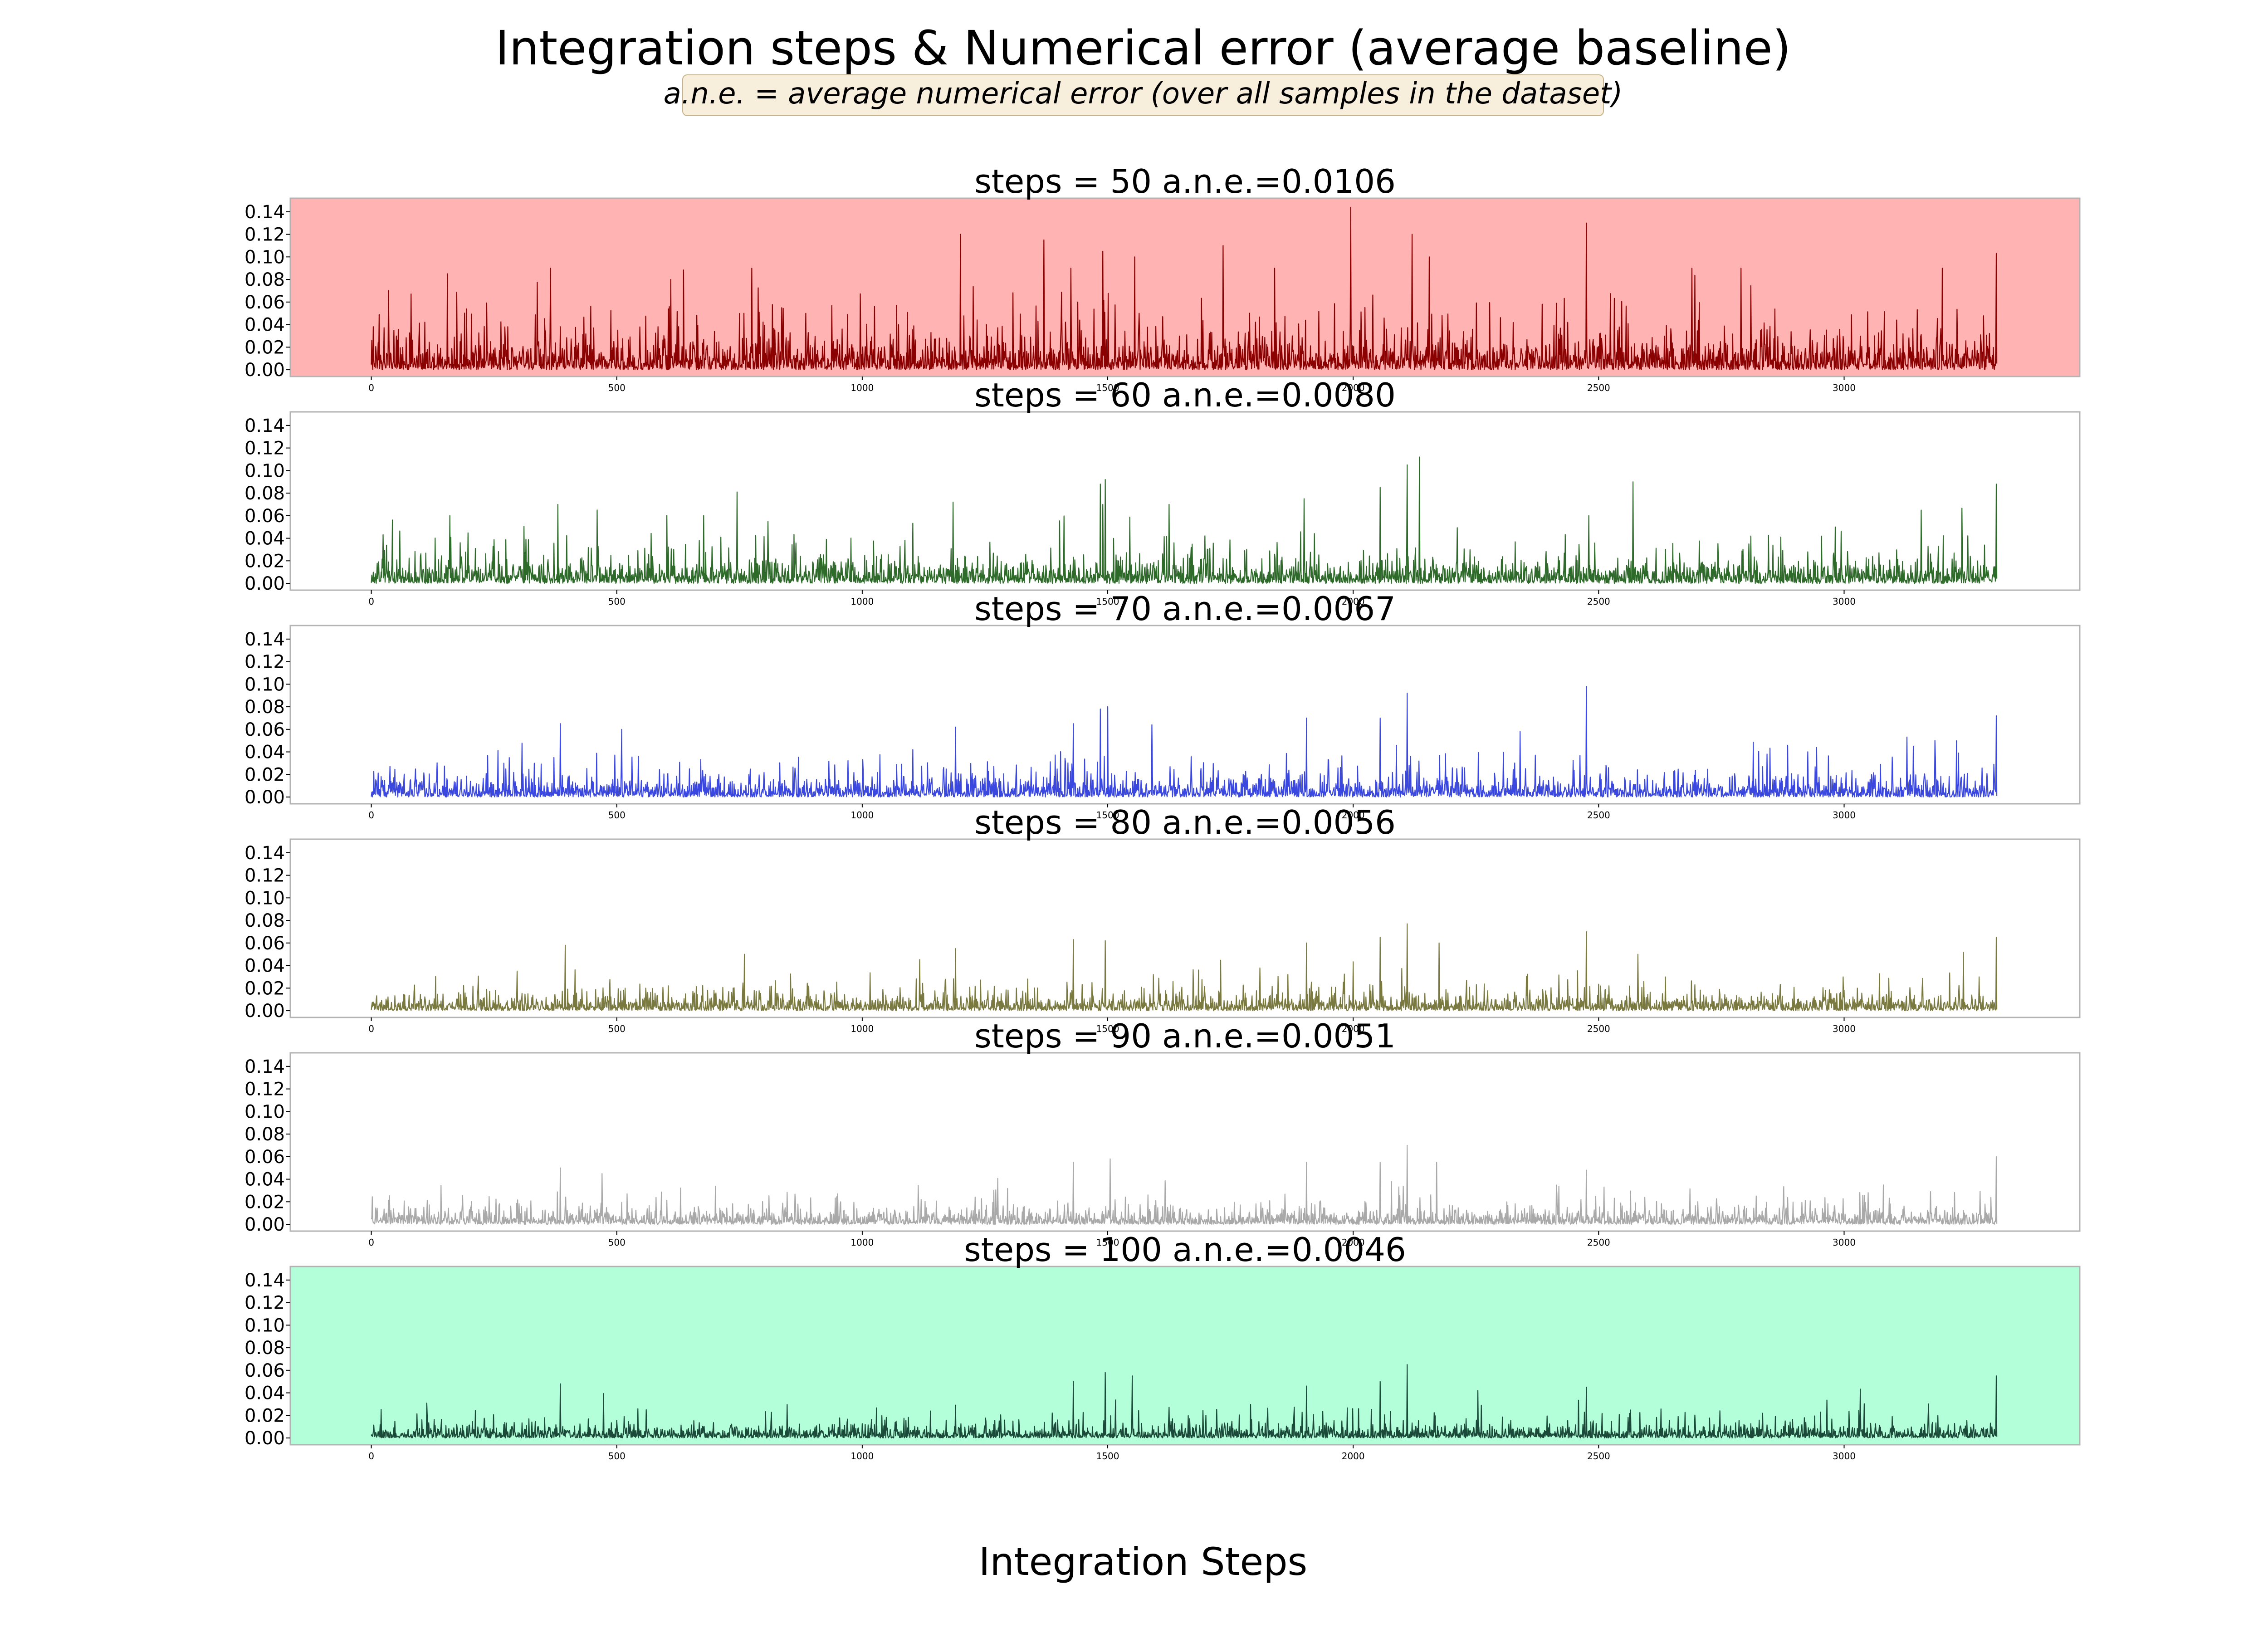 Image resolution: width=2268 pixels, height=1633 pixels. What do you see at coordinates (1185, 395) in the screenshot?
I see `subplot-title: steps = 60 a.n.e.=0.0080` at bounding box center [1185, 395].